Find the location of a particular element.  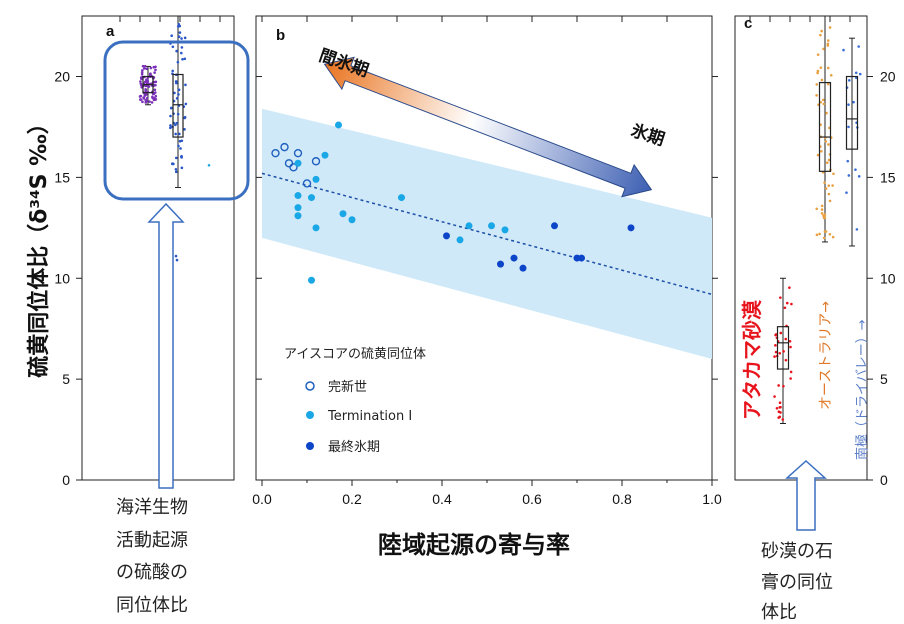

marine-highlight-box is located at coordinates (176, 120).